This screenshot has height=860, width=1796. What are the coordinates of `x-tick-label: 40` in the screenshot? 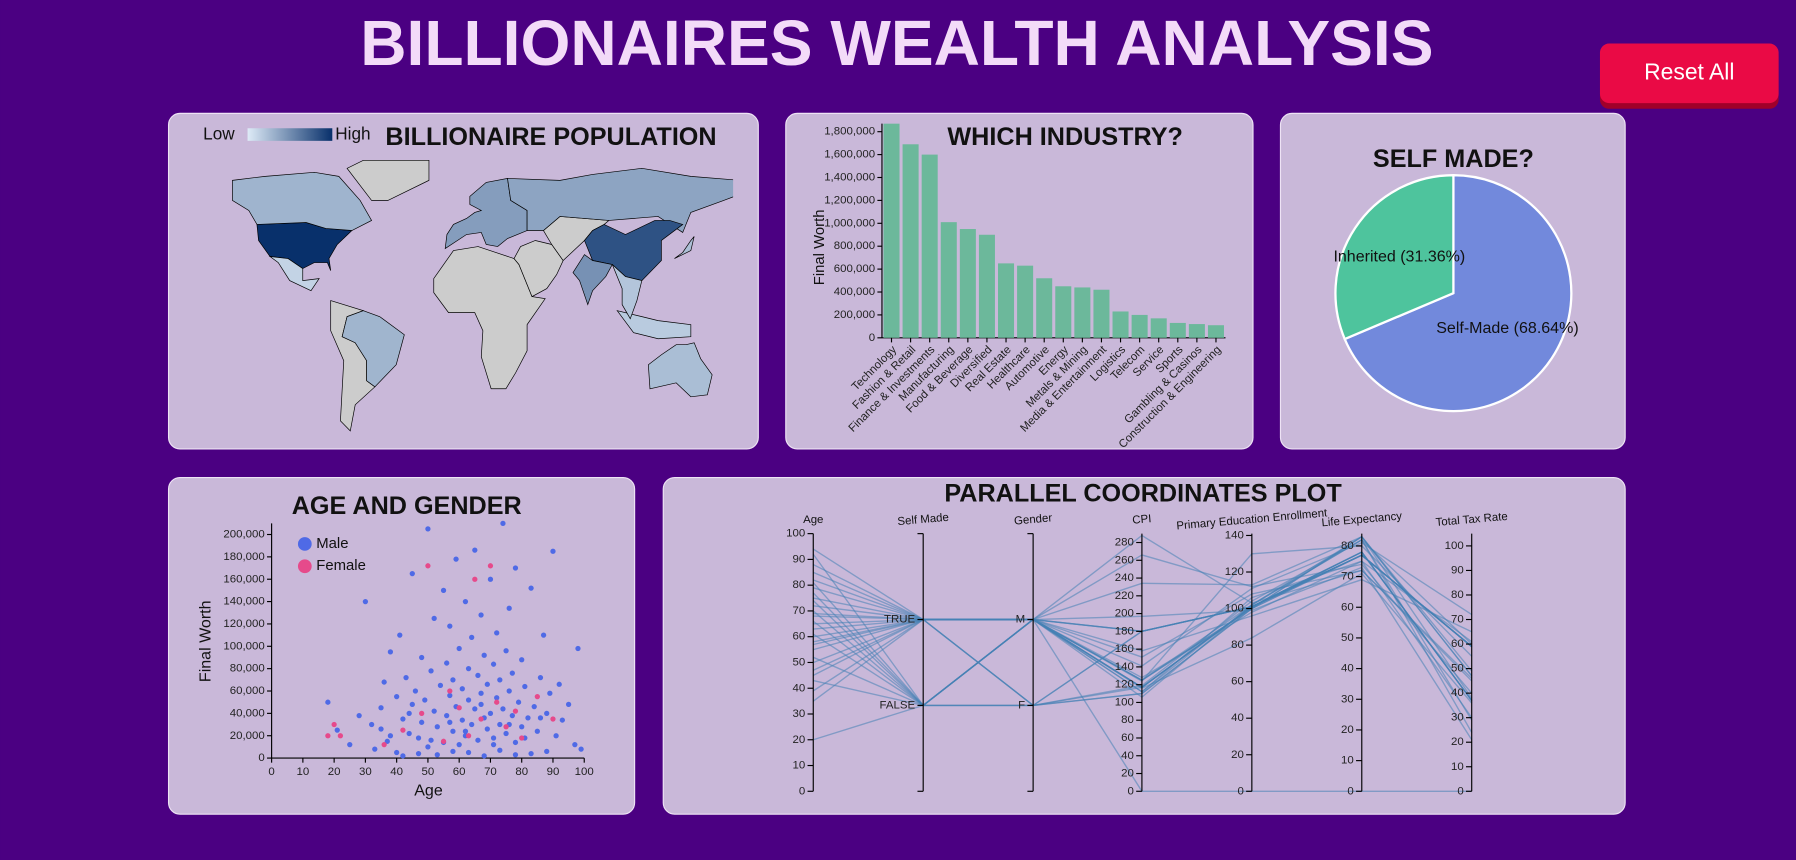 It's located at (396, 772).